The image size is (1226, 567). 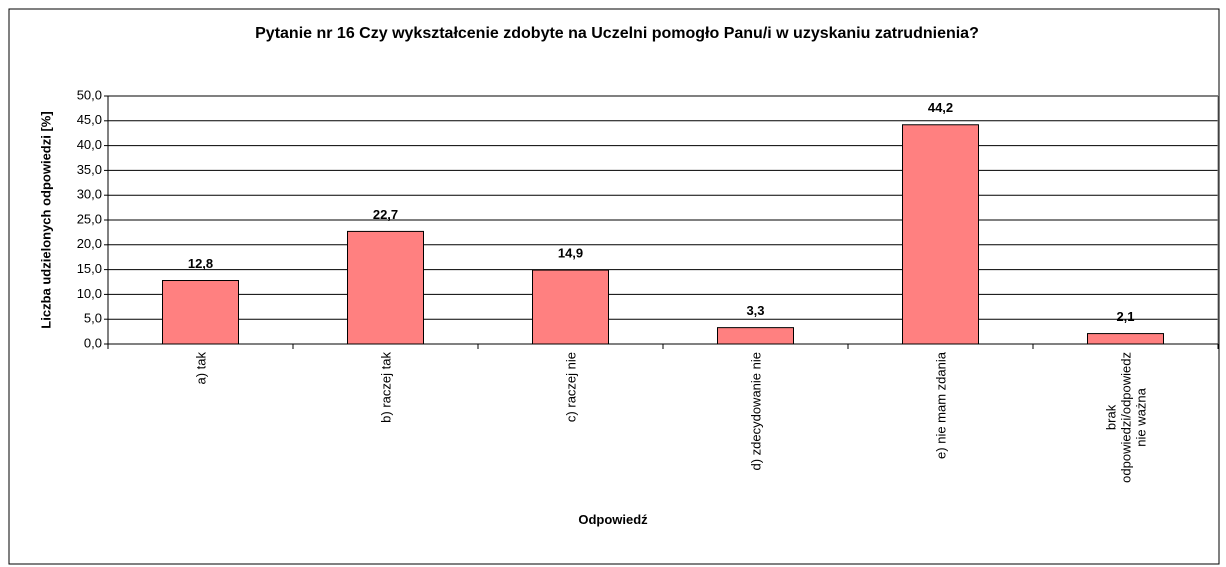 I want to click on x-tick-label: e) nie mam zdania, so click(x=940, y=405).